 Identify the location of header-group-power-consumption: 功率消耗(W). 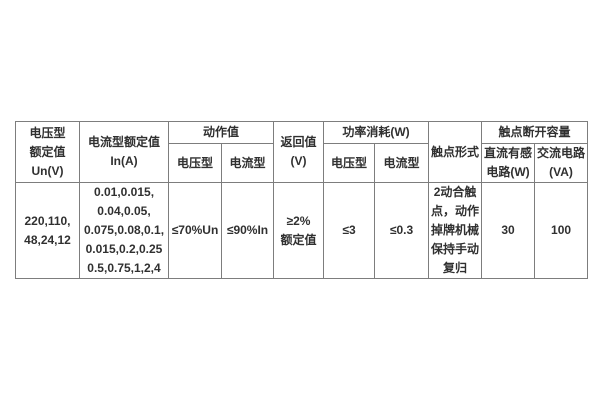
(376, 132).